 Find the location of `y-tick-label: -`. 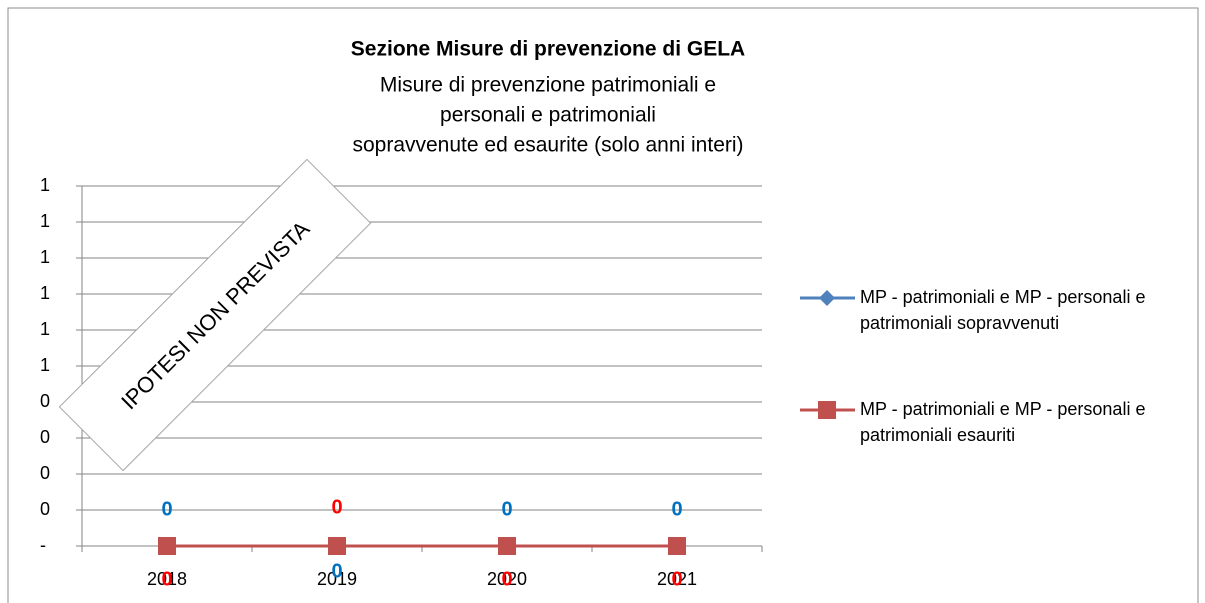

y-tick-label: - is located at coordinates (43, 545).